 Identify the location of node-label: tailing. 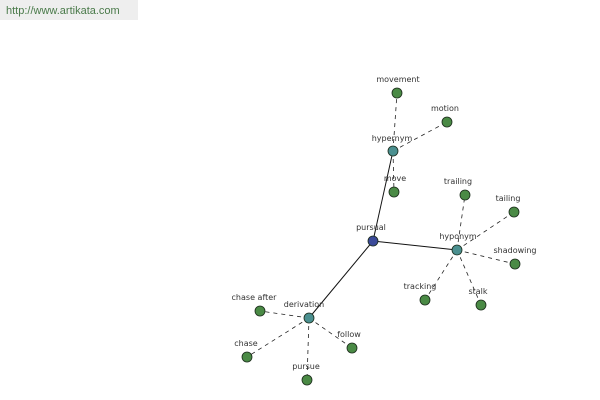
(508, 198).